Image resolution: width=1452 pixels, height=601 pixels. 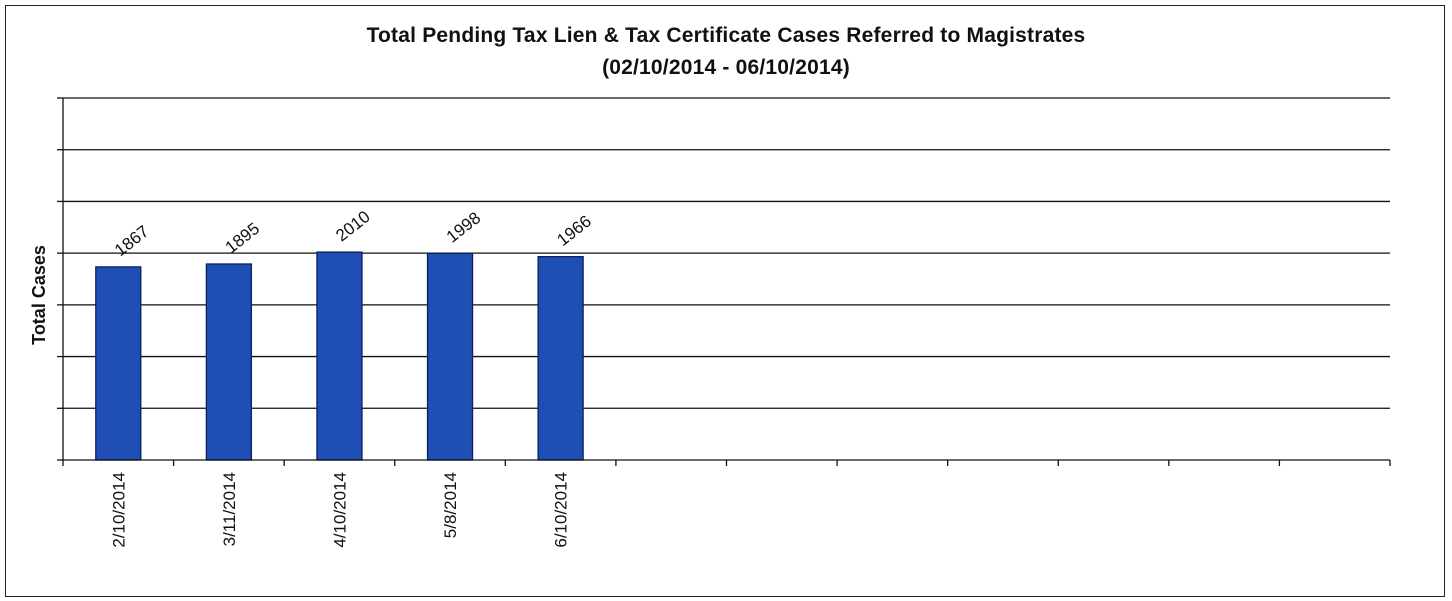 What do you see at coordinates (561, 510) in the screenshot?
I see `x-tick-label: 6/10/2014` at bounding box center [561, 510].